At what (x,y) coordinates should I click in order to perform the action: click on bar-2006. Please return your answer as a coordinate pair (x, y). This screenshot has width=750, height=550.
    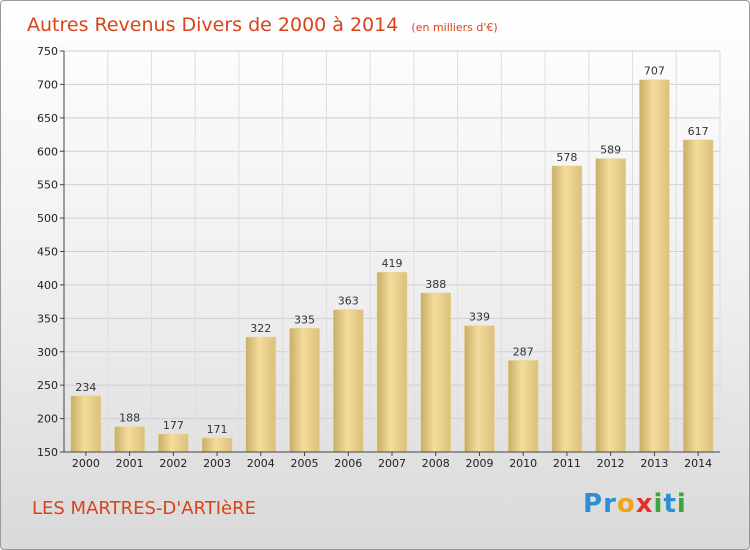
    Looking at the image, I should click on (348, 381).